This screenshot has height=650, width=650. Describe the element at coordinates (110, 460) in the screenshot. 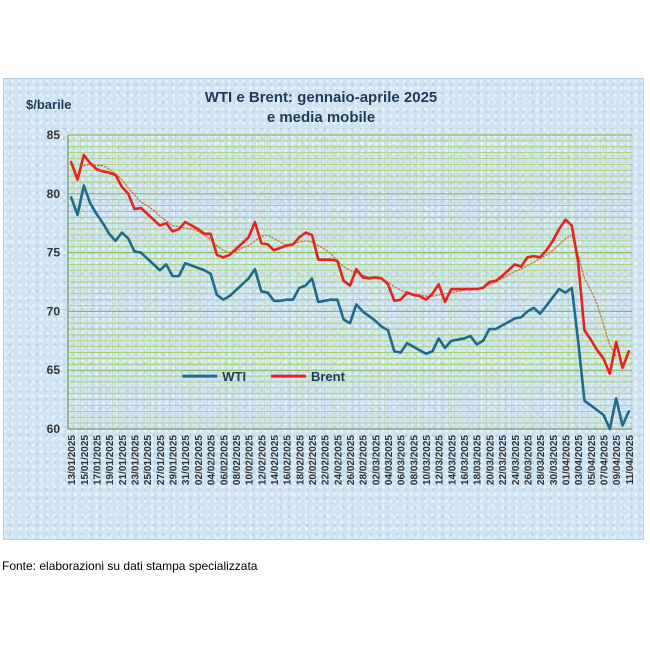

I see `x-tick-label: 19/01/2025` at that location.